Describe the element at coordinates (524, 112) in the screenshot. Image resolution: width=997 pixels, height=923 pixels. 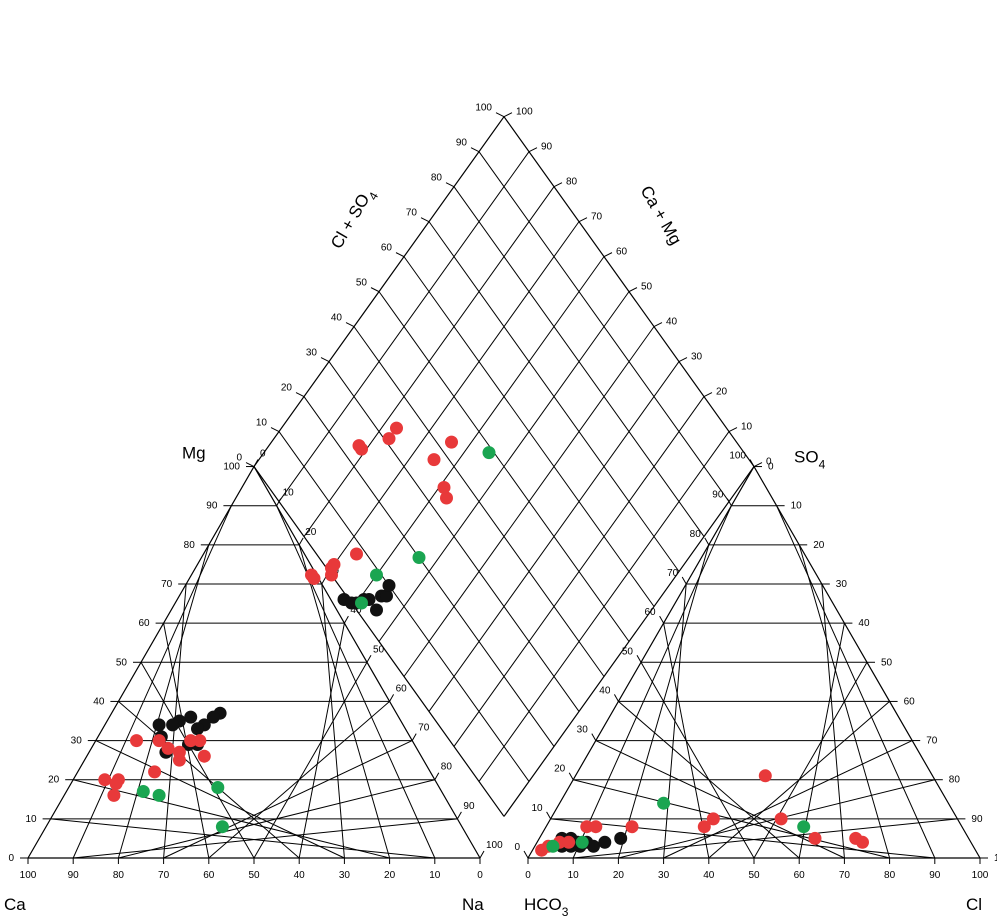
I see `diamond-right-tick-10: 100` at that location.